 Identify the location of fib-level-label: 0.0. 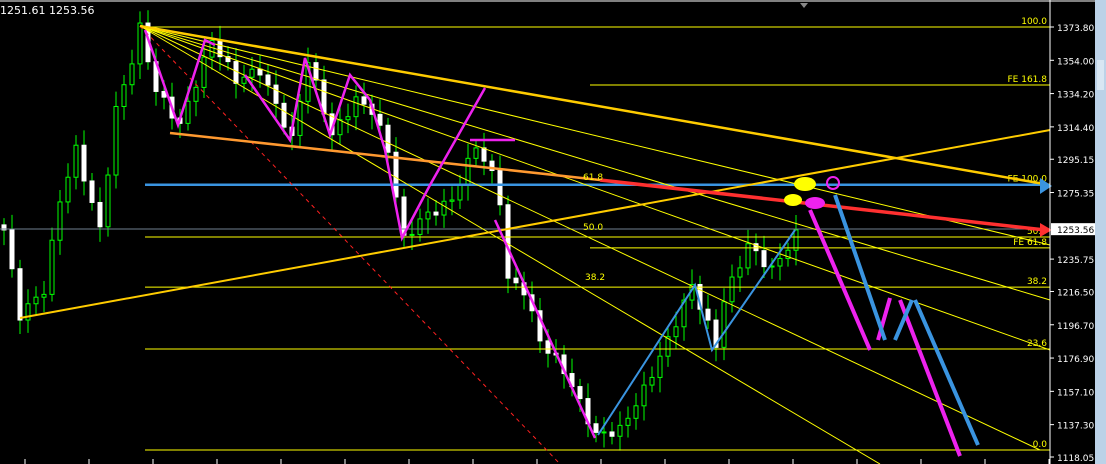
(1040, 445).